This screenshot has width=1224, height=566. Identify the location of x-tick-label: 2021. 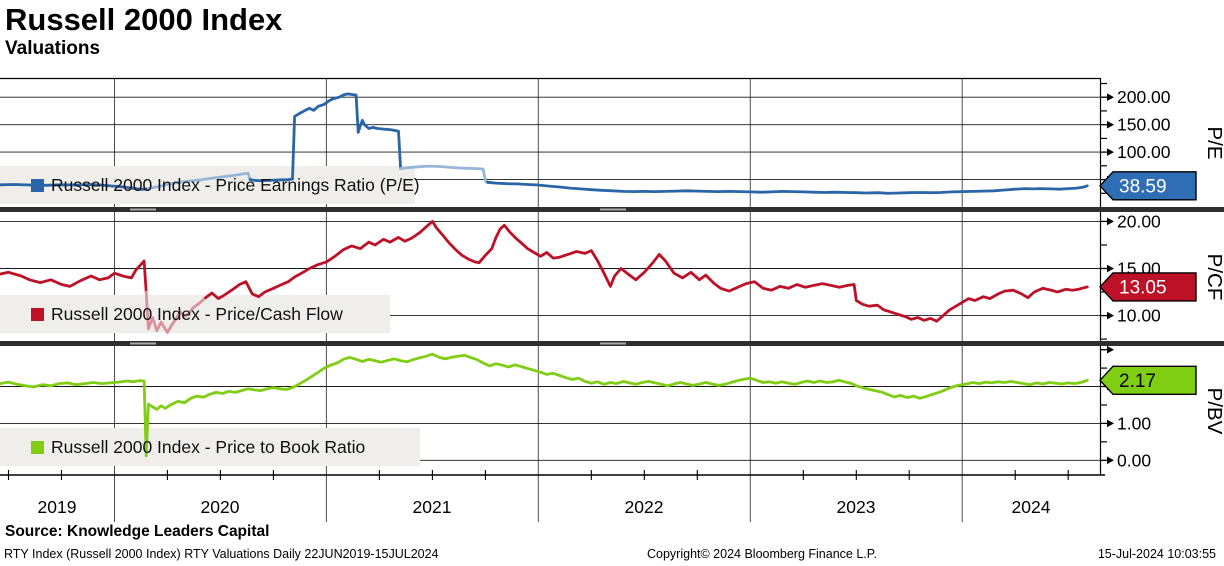
(432, 507).